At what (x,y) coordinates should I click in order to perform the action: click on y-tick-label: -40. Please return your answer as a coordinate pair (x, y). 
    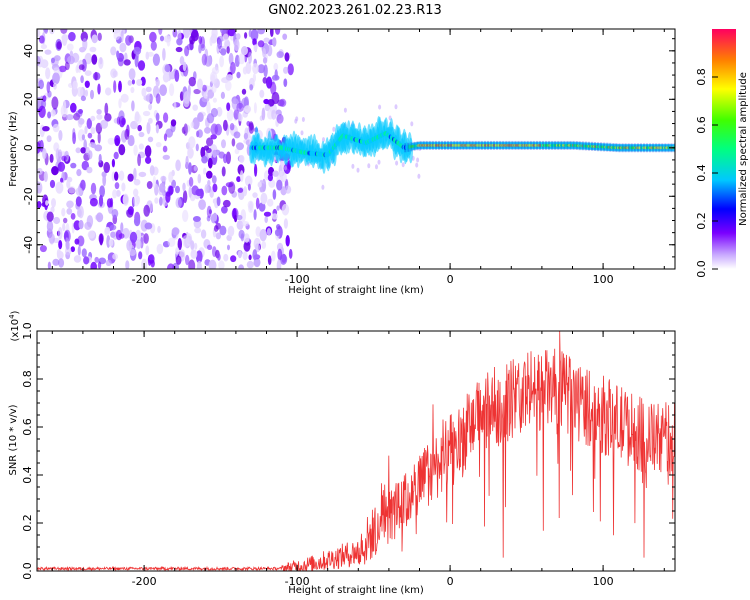
    Looking at the image, I should click on (28, 245).